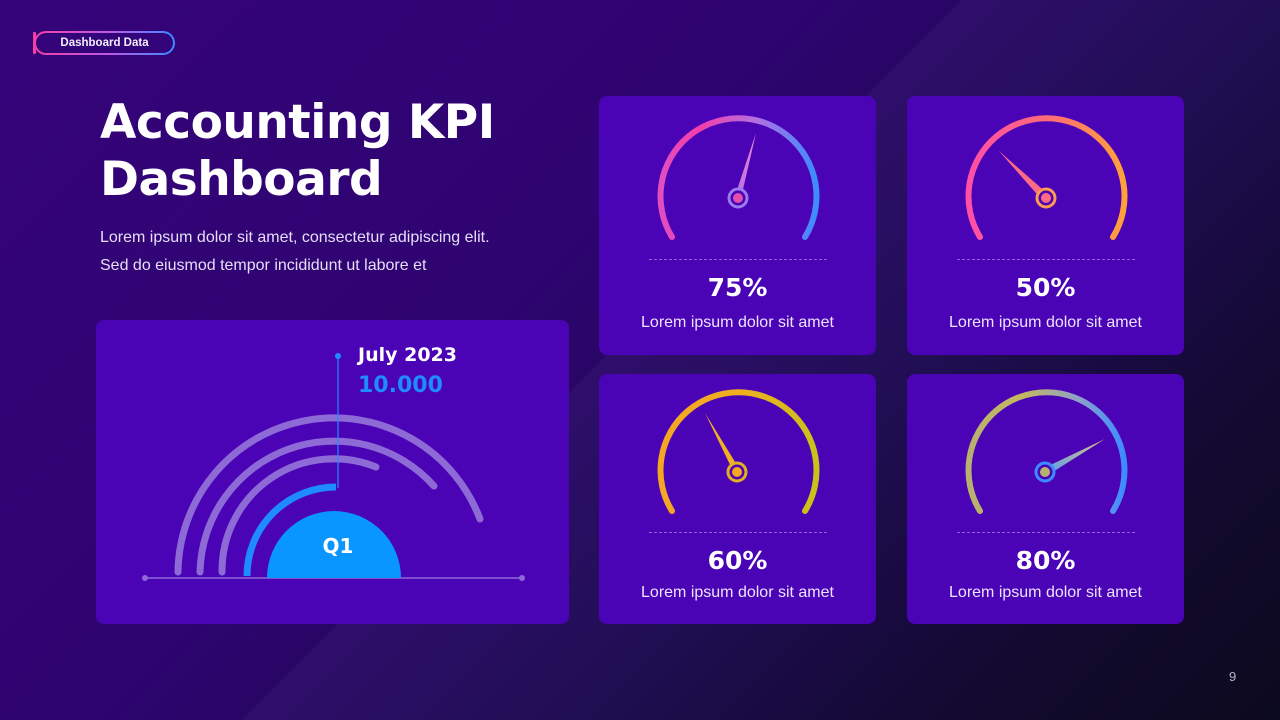 The image size is (1280, 720). Describe the element at coordinates (1045, 287) in the screenshot. I see `gauge-percent: 50%` at that location.